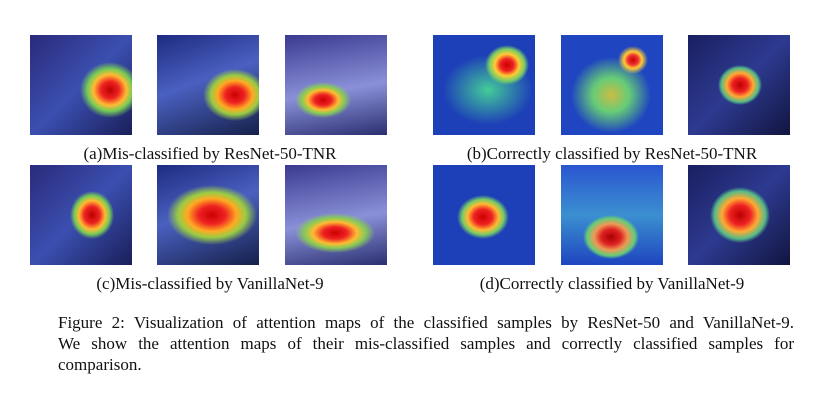  What do you see at coordinates (100, 364) in the screenshot?
I see `caption-line: comparison.` at bounding box center [100, 364].